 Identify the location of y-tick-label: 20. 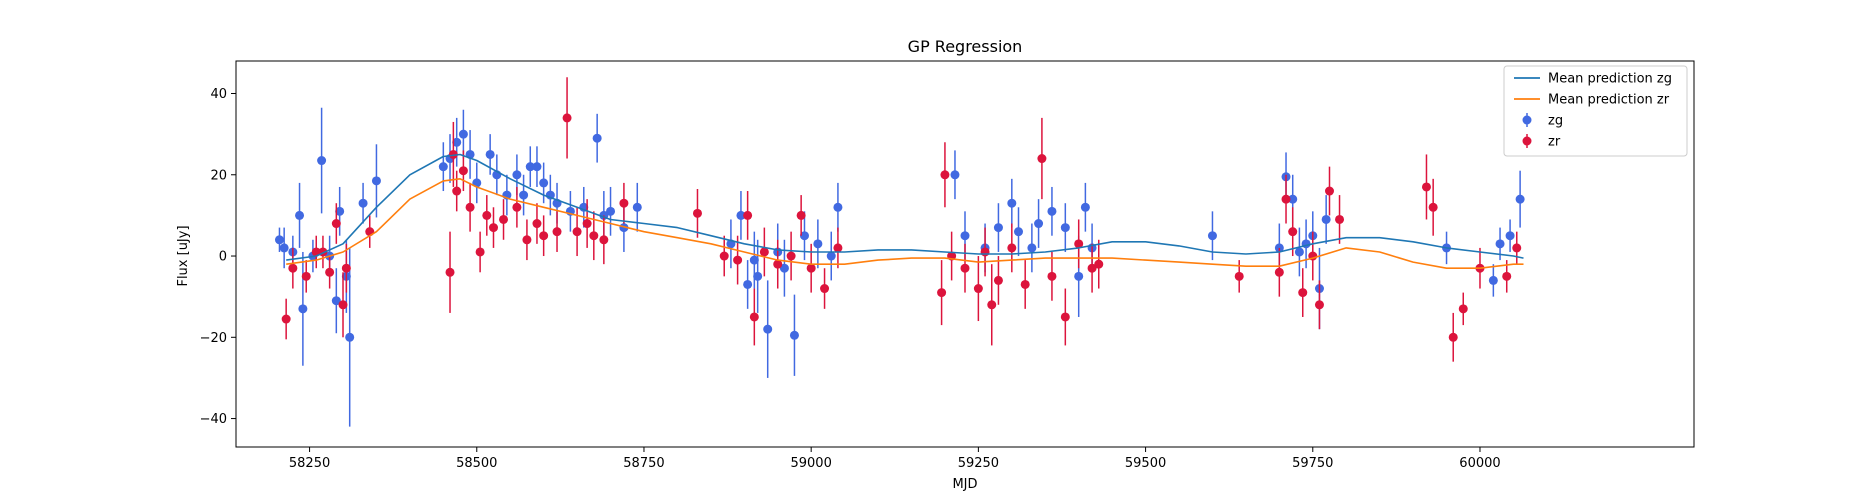
(218, 175).